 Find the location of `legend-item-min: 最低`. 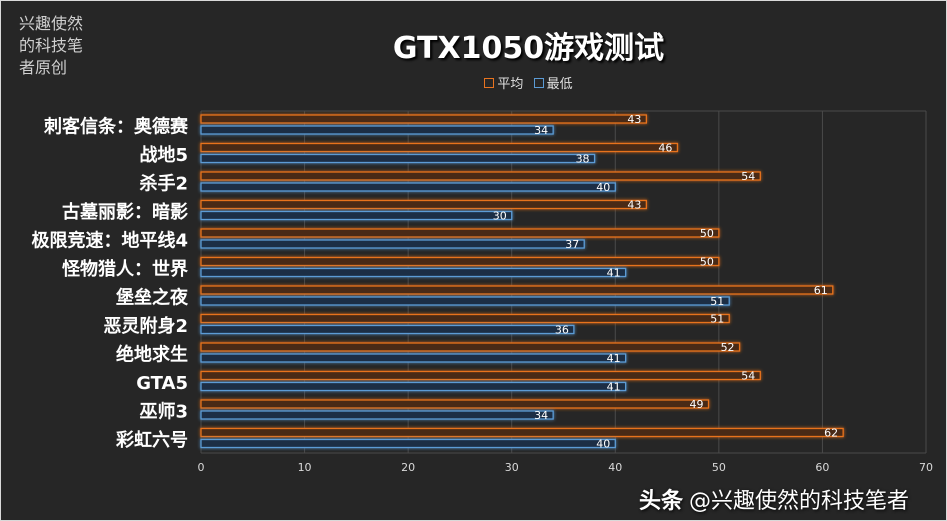

legend-item-min: 最低 is located at coordinates (553, 82).